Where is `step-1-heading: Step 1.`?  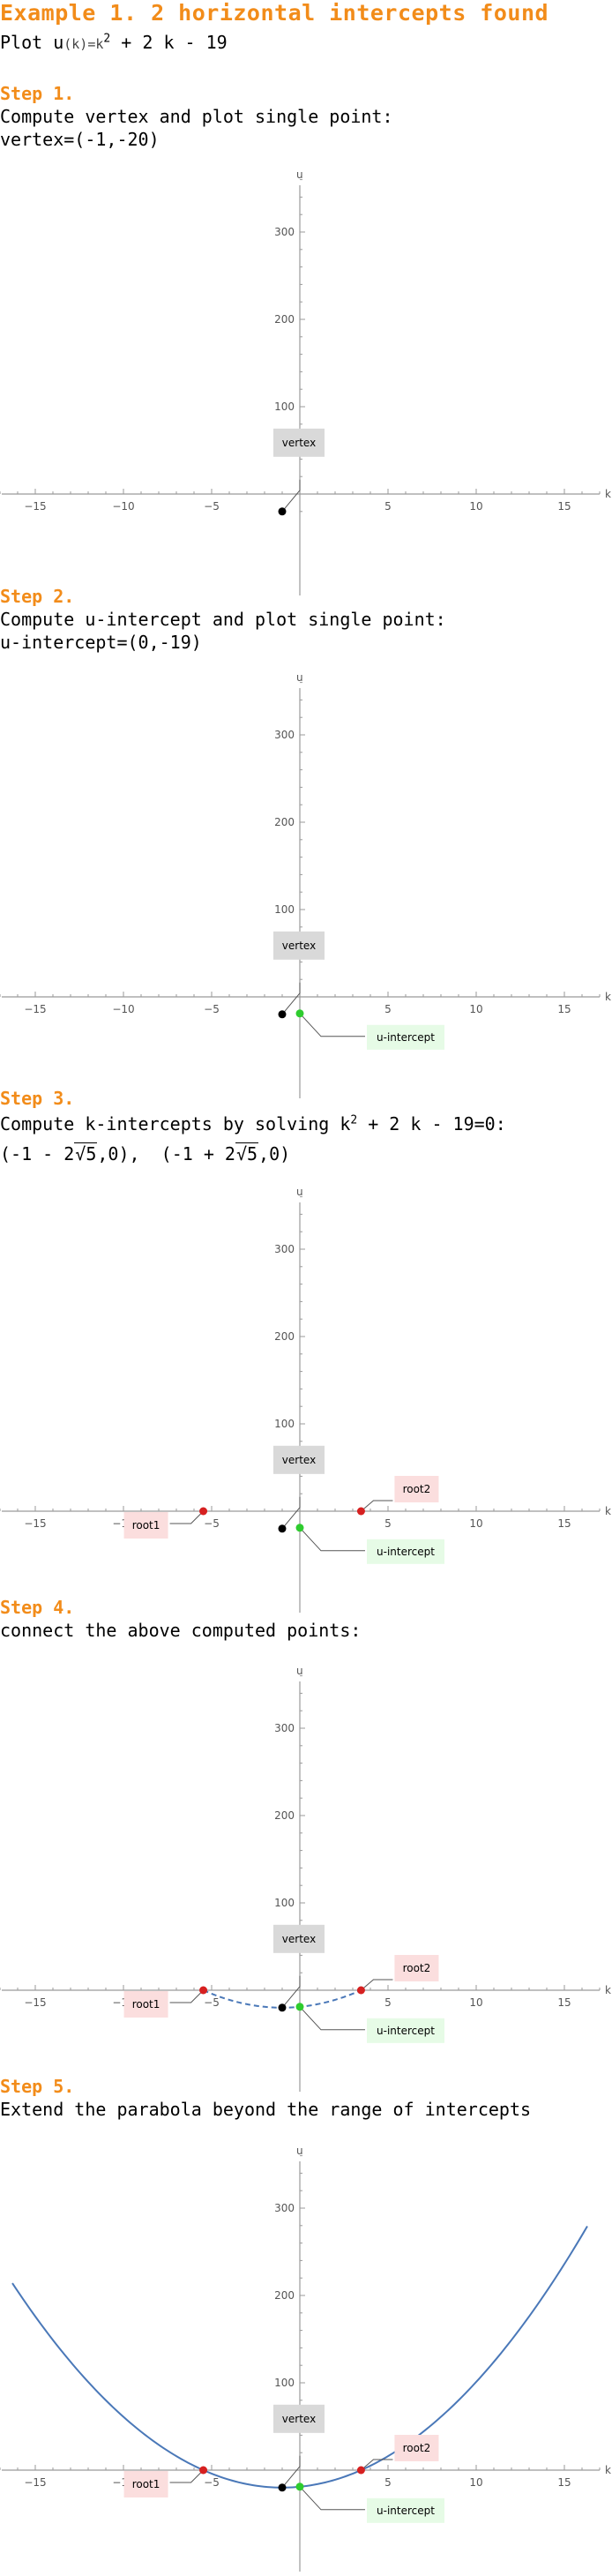 step-1-heading: Step 1. is located at coordinates (37, 94).